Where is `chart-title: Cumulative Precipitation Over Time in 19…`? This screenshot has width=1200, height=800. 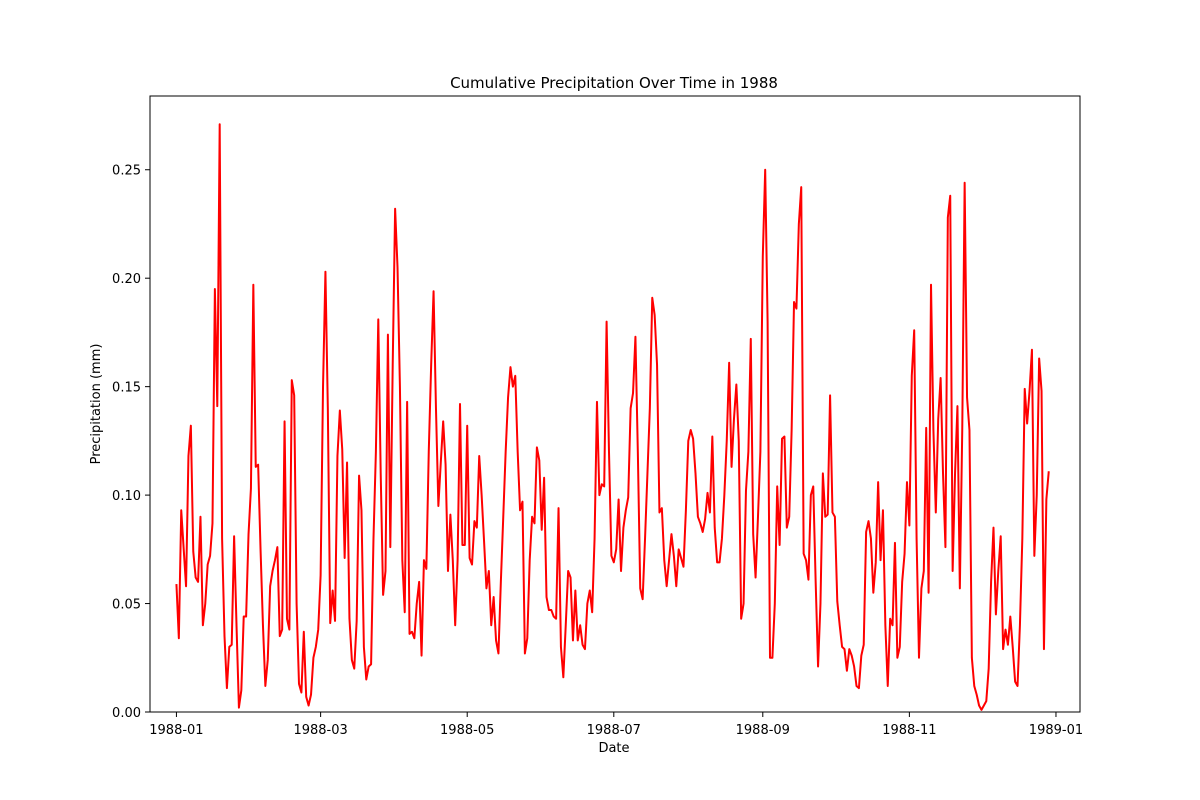
chart-title: Cumulative Precipitation Over Time in 19… is located at coordinates (614, 83).